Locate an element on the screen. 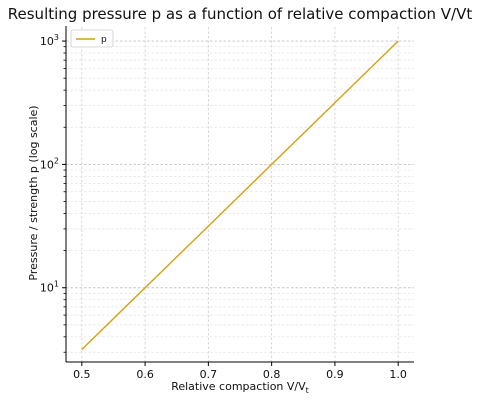 This screenshot has width=480, height=400. x-axis-label-text: Relative compaction V/V is located at coordinates (238, 386).